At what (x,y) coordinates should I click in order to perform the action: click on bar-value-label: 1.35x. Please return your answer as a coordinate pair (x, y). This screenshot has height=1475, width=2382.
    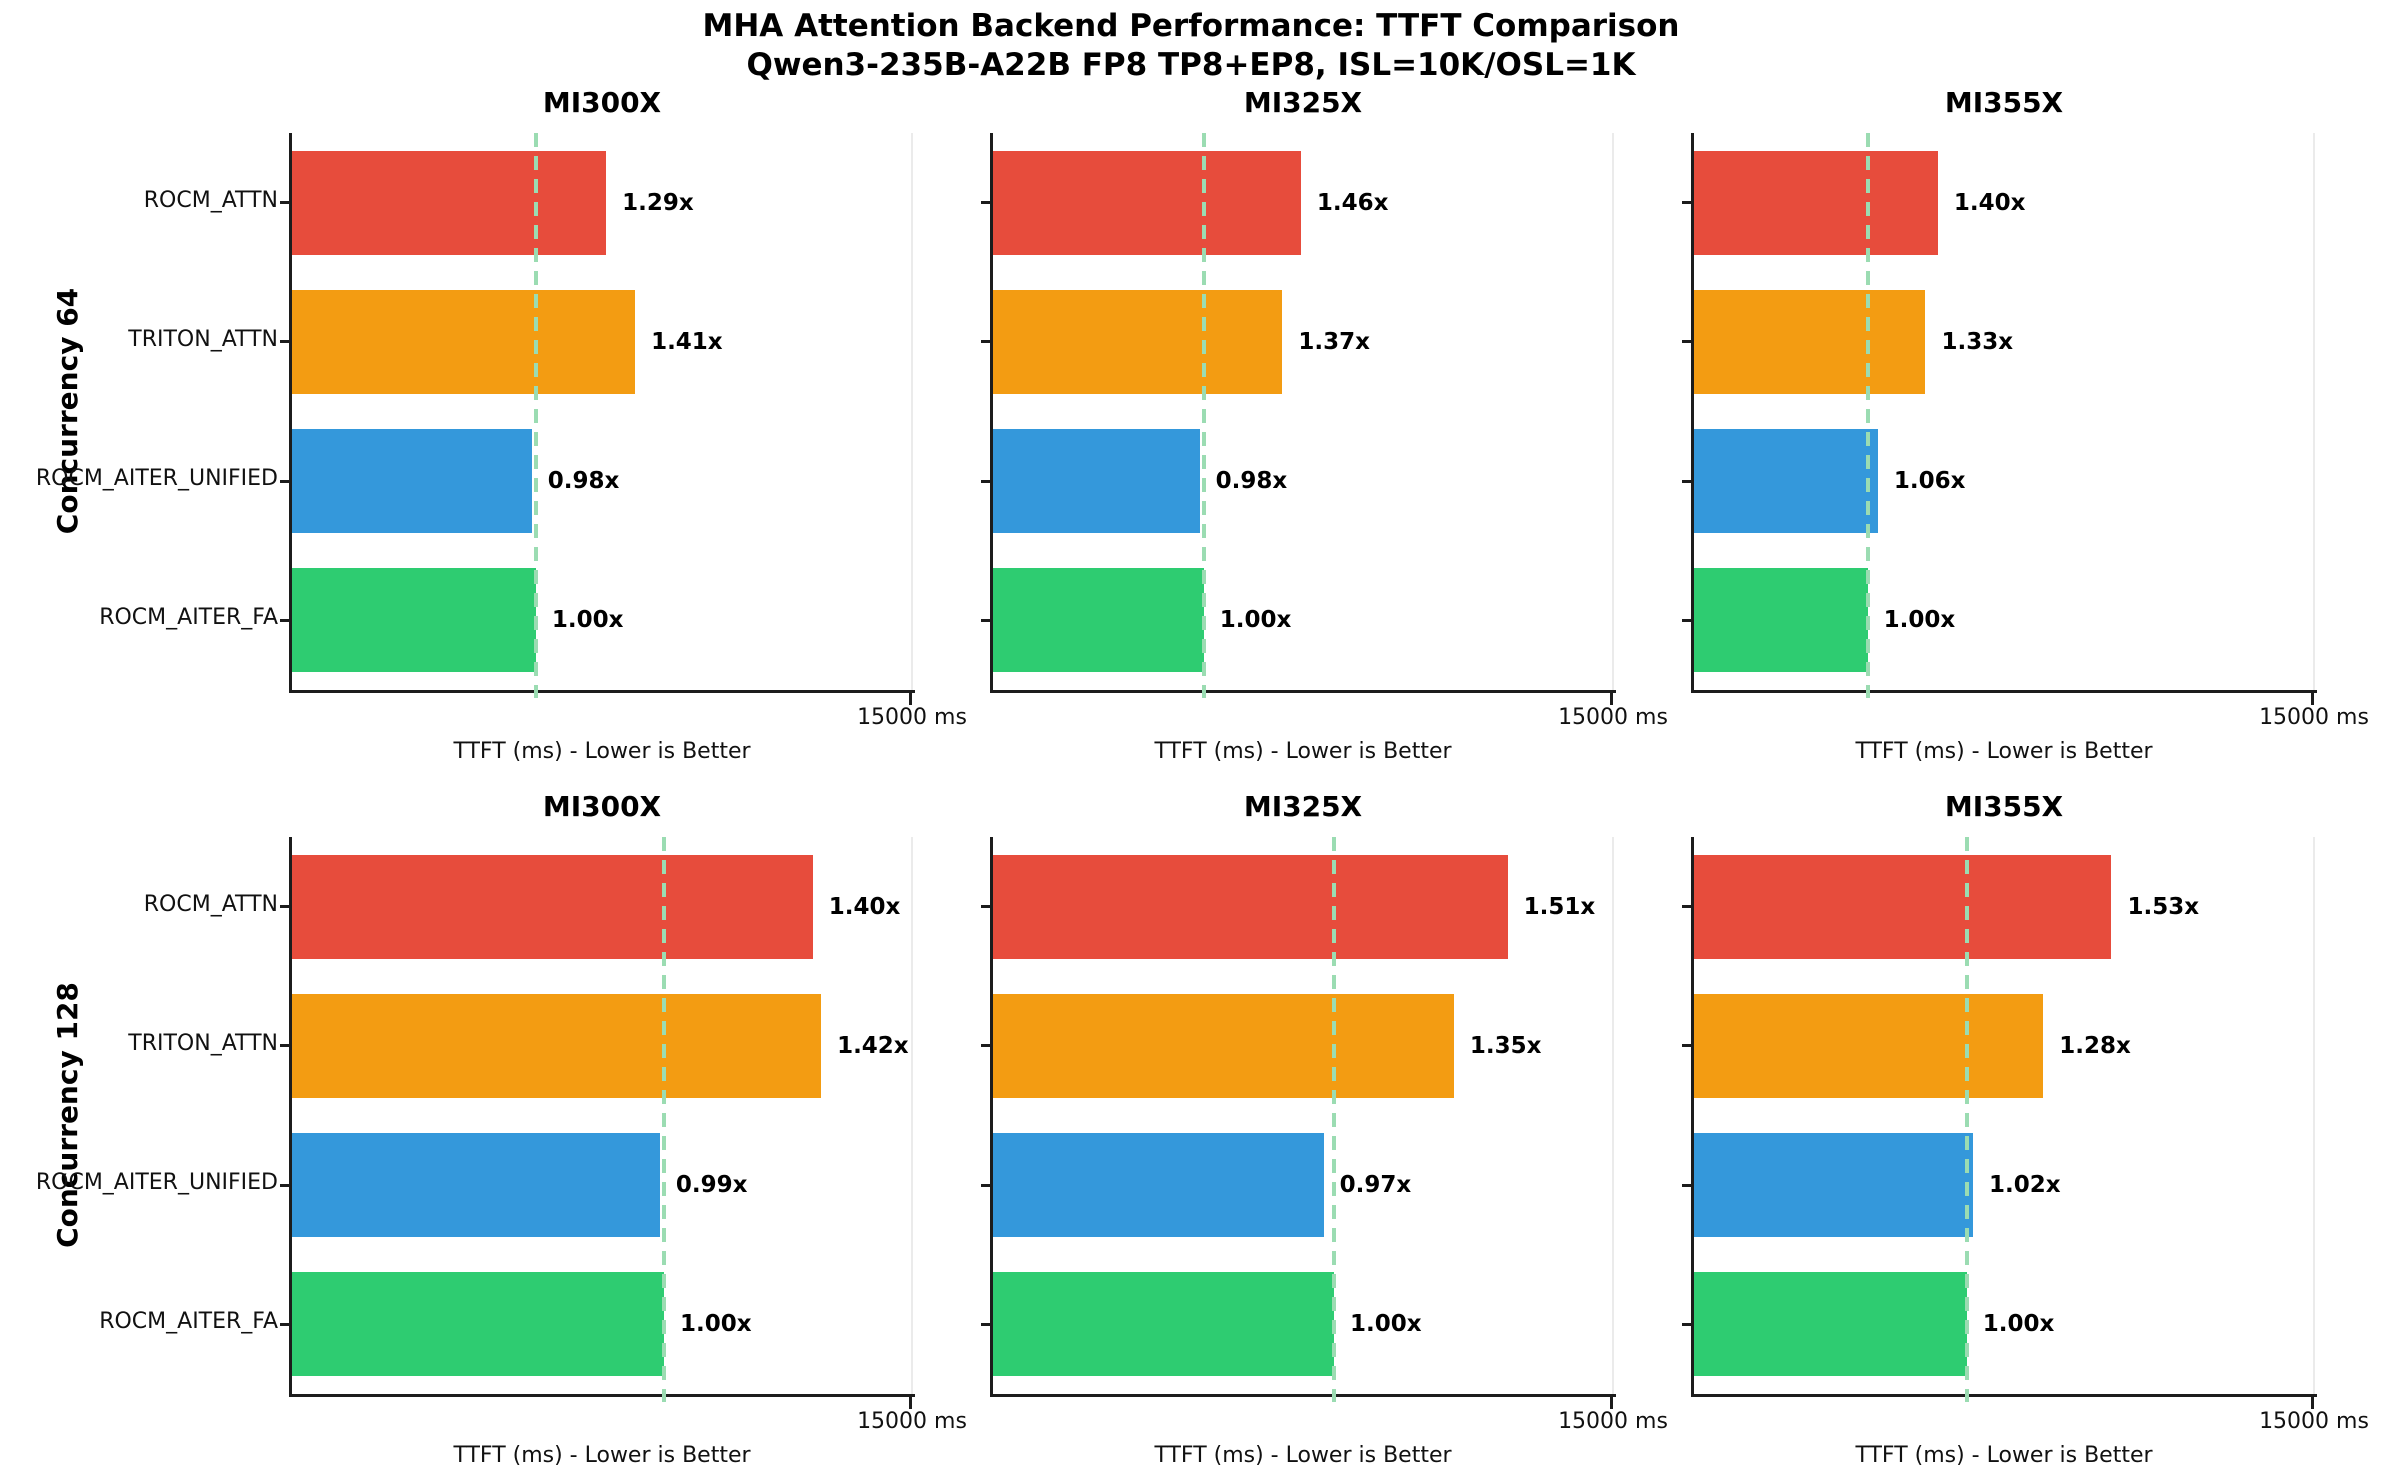
    Looking at the image, I should click on (1505, 1045).